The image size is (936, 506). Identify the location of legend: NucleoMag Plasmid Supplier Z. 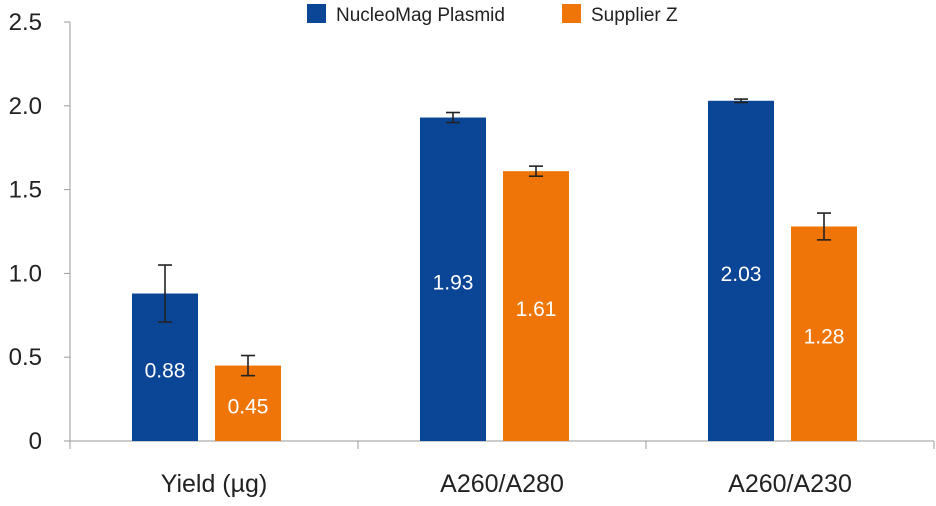
(492, 15).